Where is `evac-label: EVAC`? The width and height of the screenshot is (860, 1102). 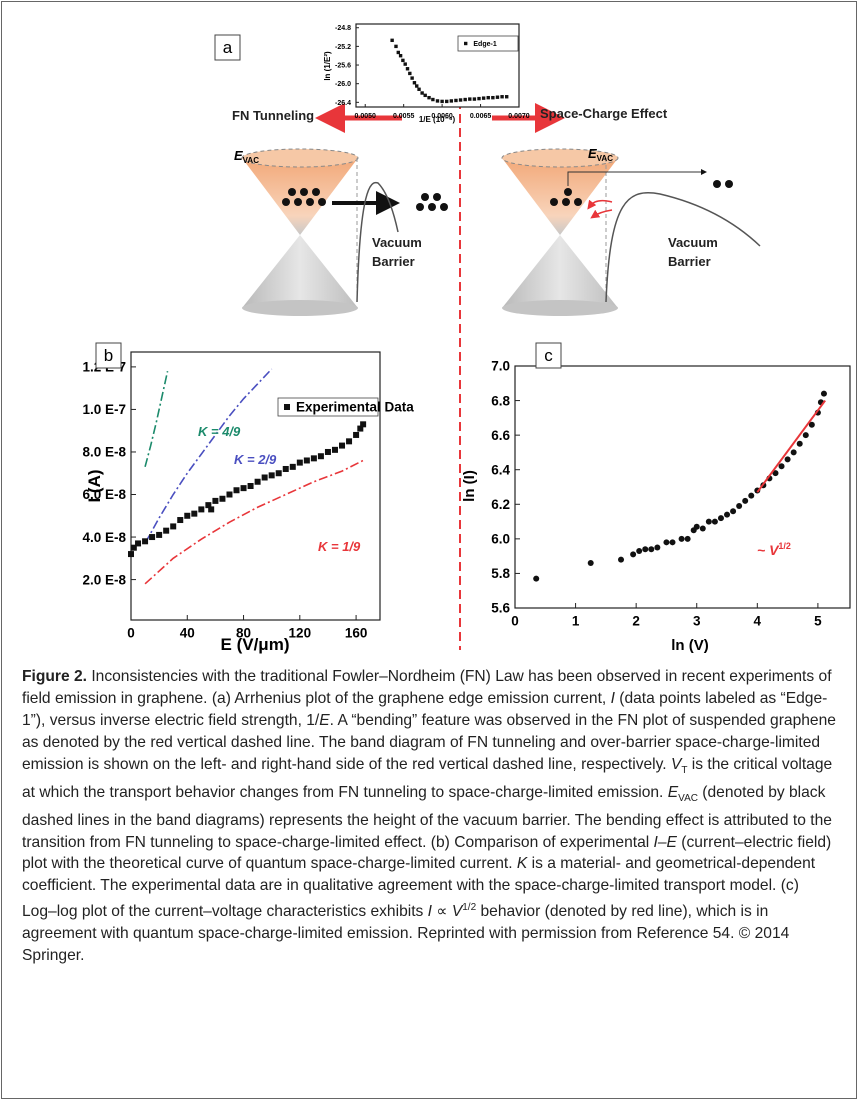
evac-label: EVAC is located at coordinates (600, 154).